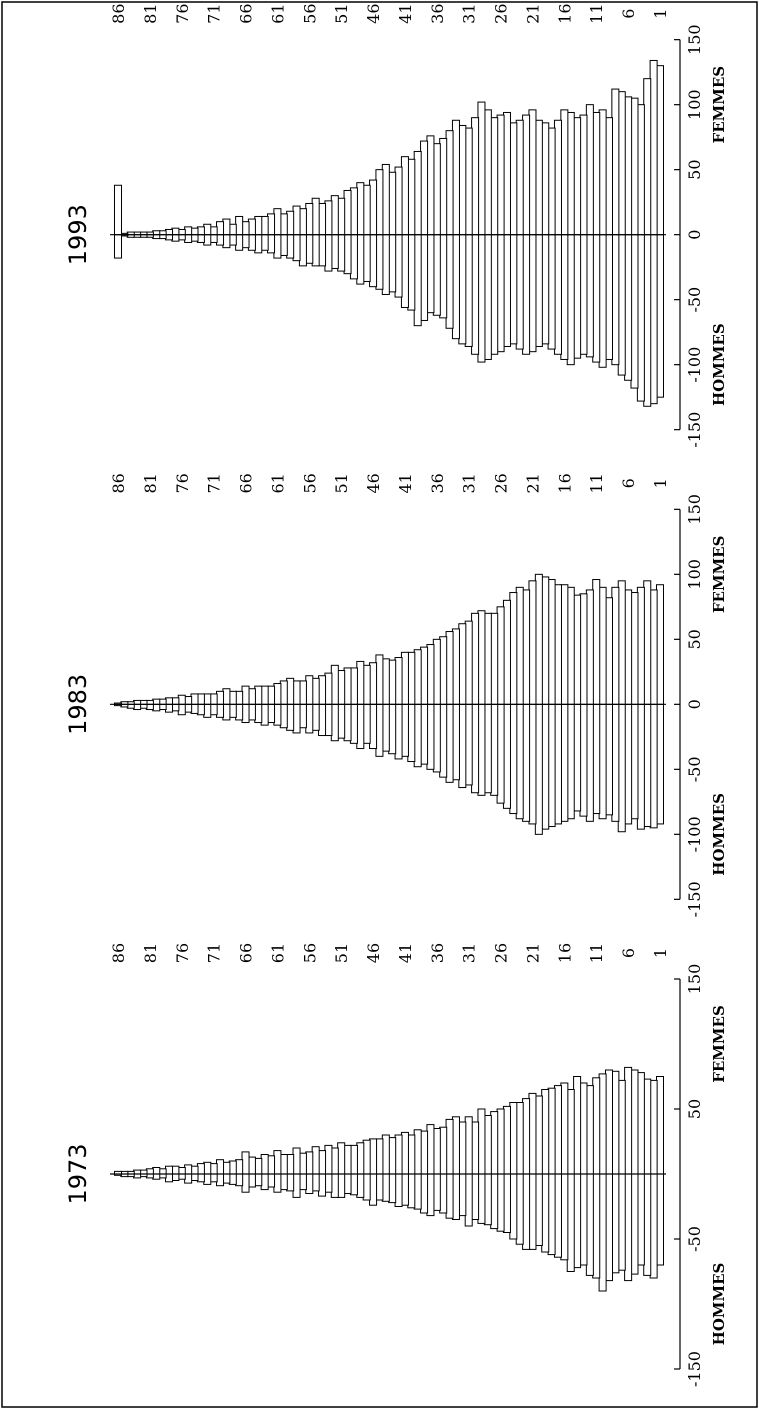 The width and height of the screenshot is (759, 1409). What do you see at coordinates (78, 704) in the screenshot?
I see `panel-title: 1983` at bounding box center [78, 704].